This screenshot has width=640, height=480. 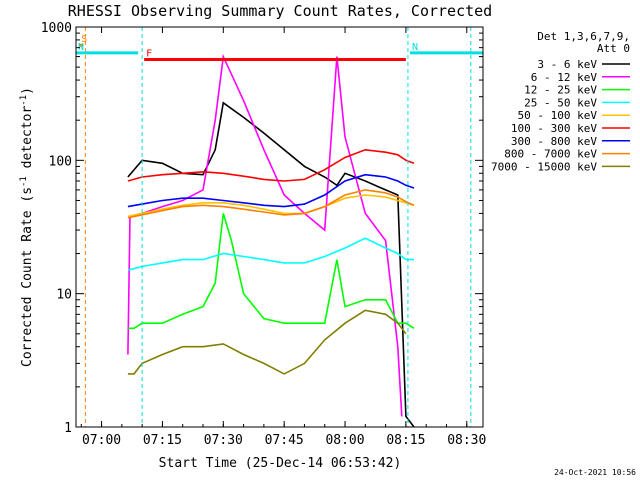 What do you see at coordinates (81, 47) in the screenshot?
I see `flag-label-1: N` at bounding box center [81, 47].